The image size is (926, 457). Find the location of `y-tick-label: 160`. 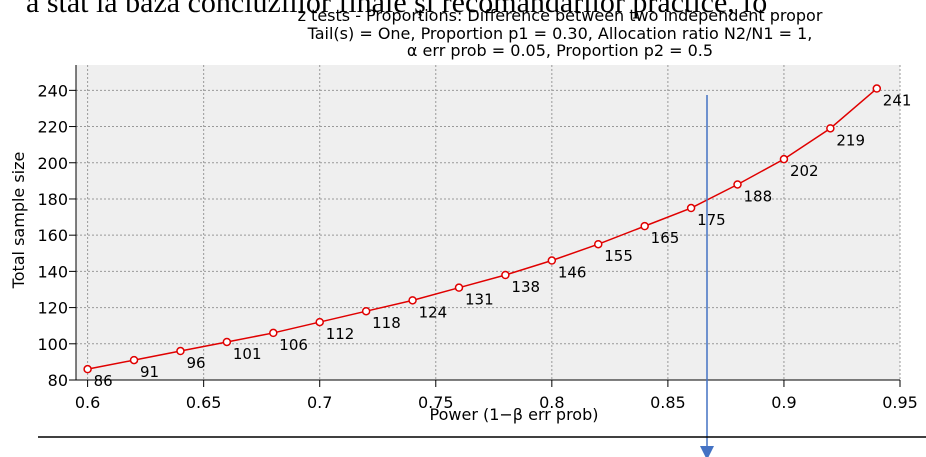

y-tick-label: 160 is located at coordinates (52, 235).